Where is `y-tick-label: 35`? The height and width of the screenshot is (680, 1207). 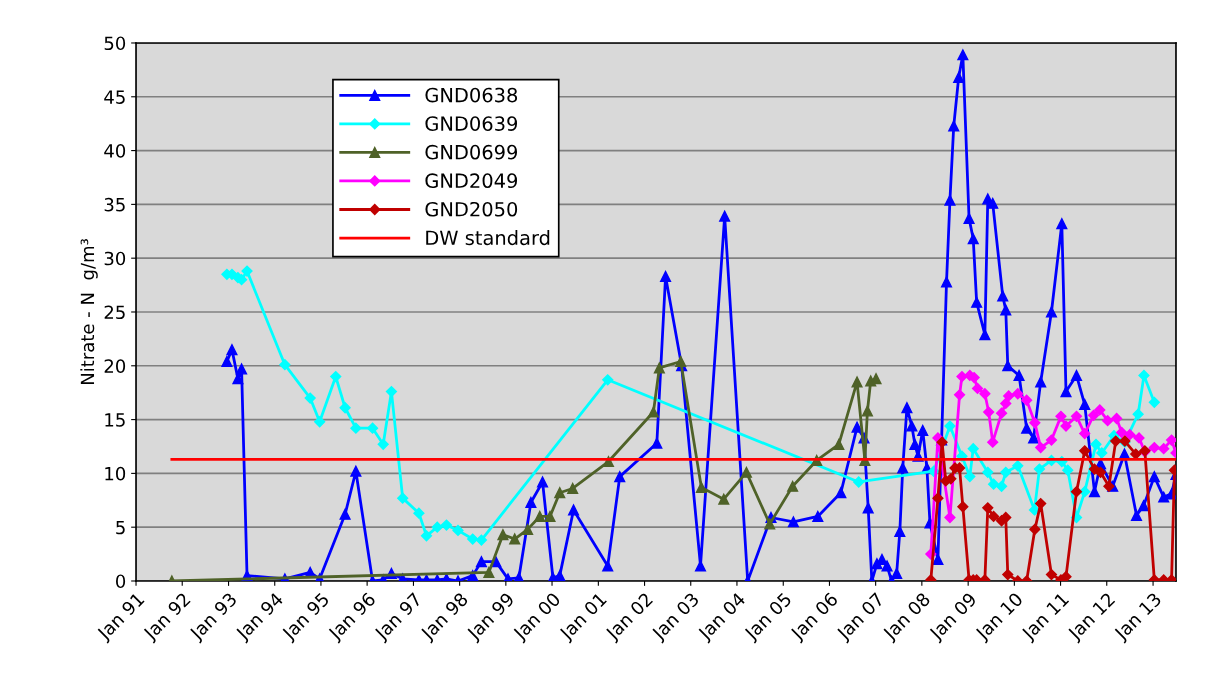 y-tick-label: 35 is located at coordinates (114, 204).